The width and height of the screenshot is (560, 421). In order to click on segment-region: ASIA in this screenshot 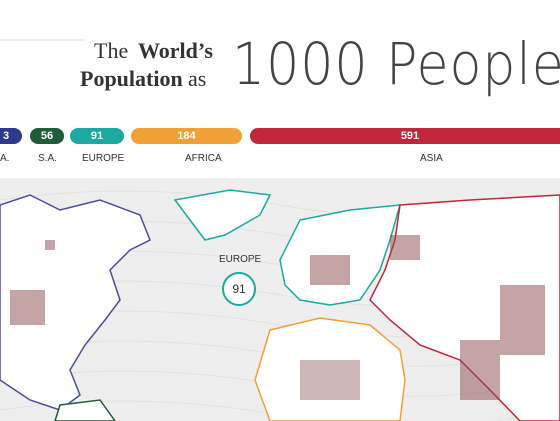, I will do `click(431, 158)`.